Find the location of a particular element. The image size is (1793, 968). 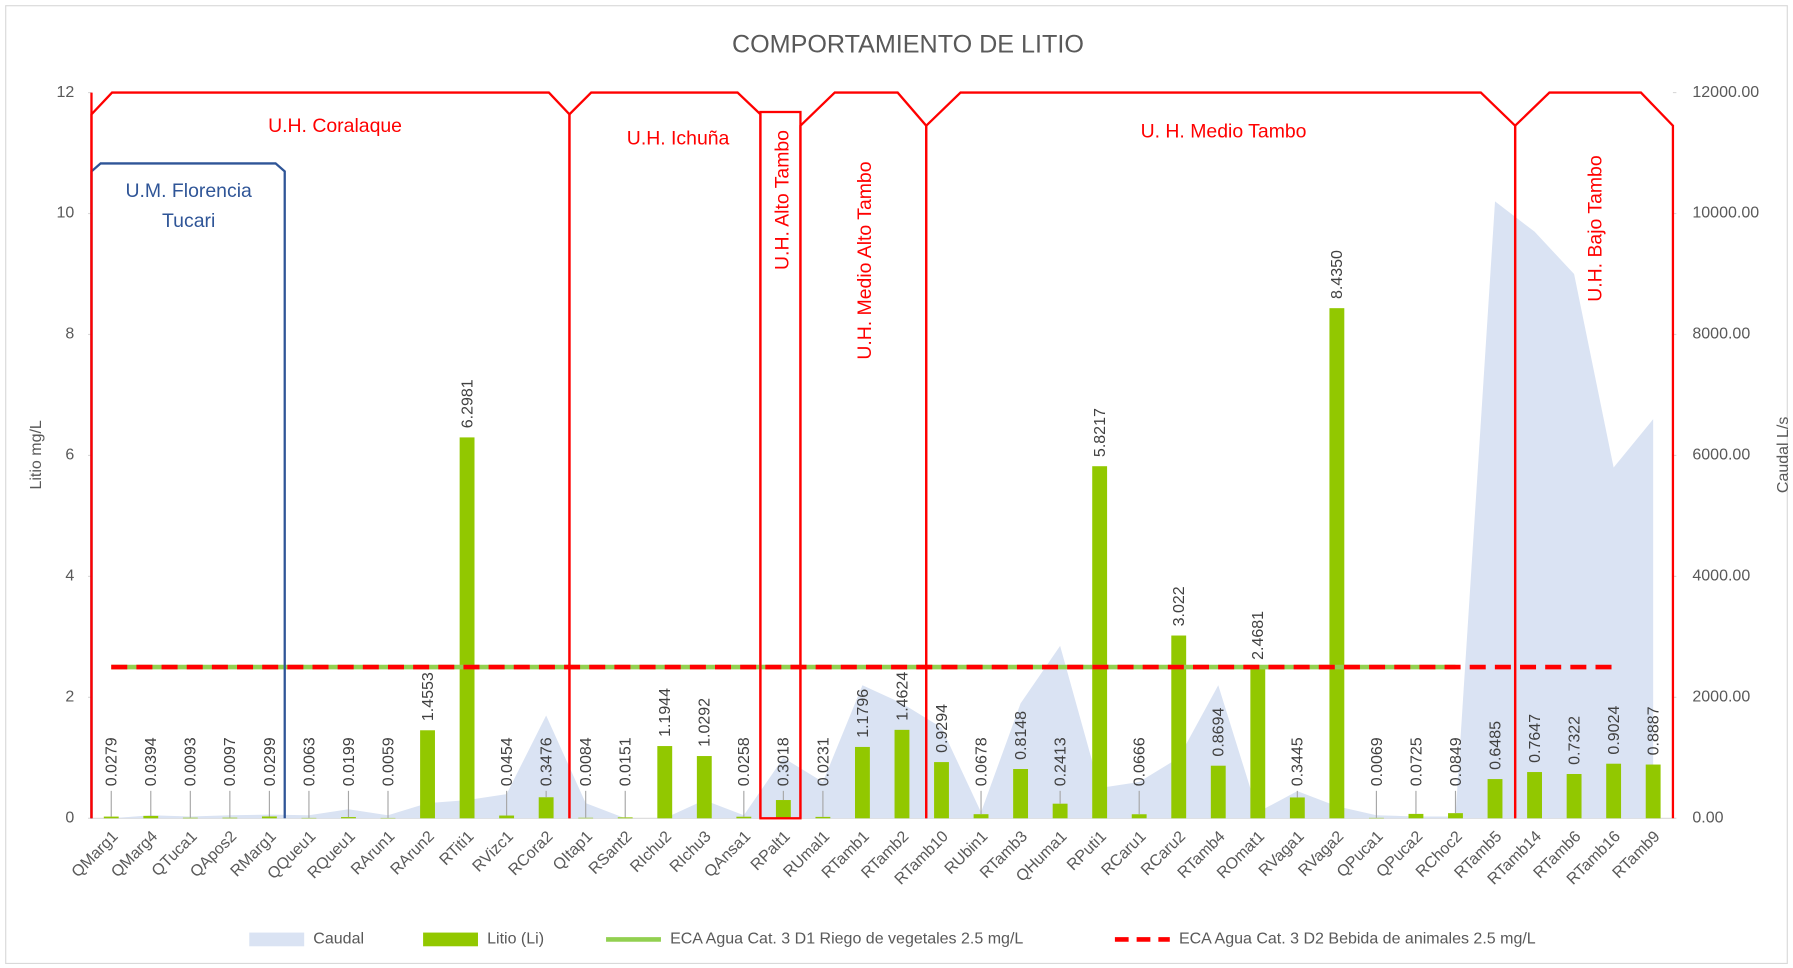

region-label: U. H. Medio Tambo is located at coordinates (1224, 132).